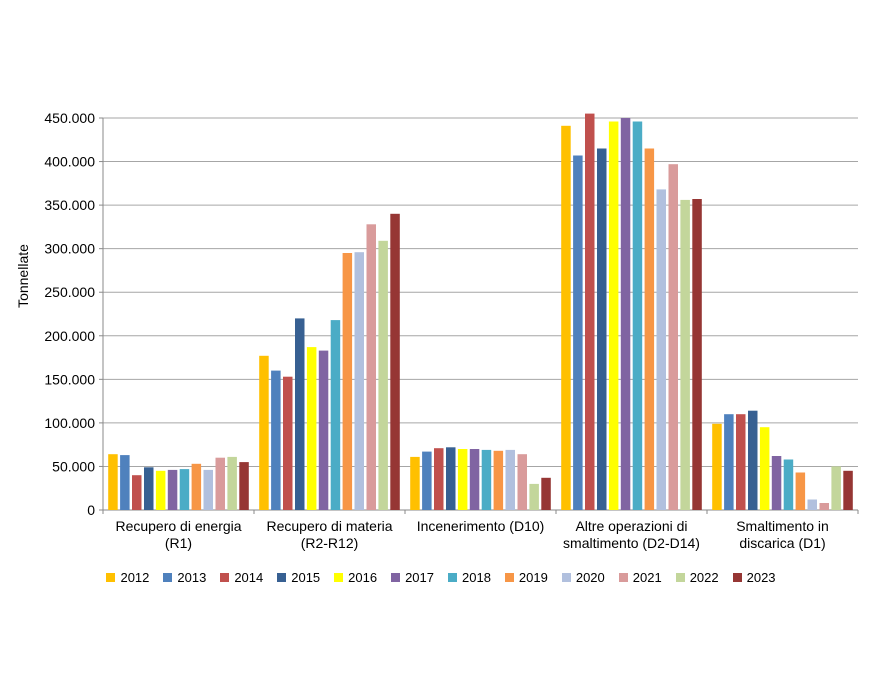  What do you see at coordinates (469, 577) in the screenshot?
I see `legend-item: 2018` at bounding box center [469, 577].